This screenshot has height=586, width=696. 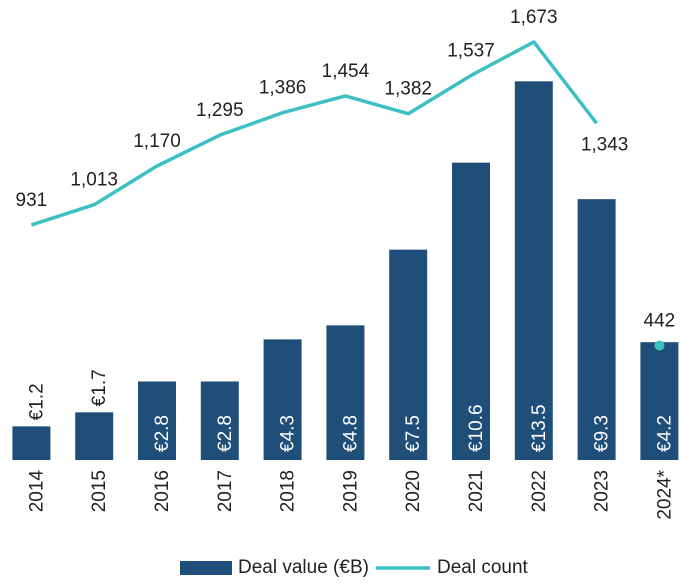 What do you see at coordinates (660, 321) in the screenshot?
I see `line-value-label: 442` at bounding box center [660, 321].